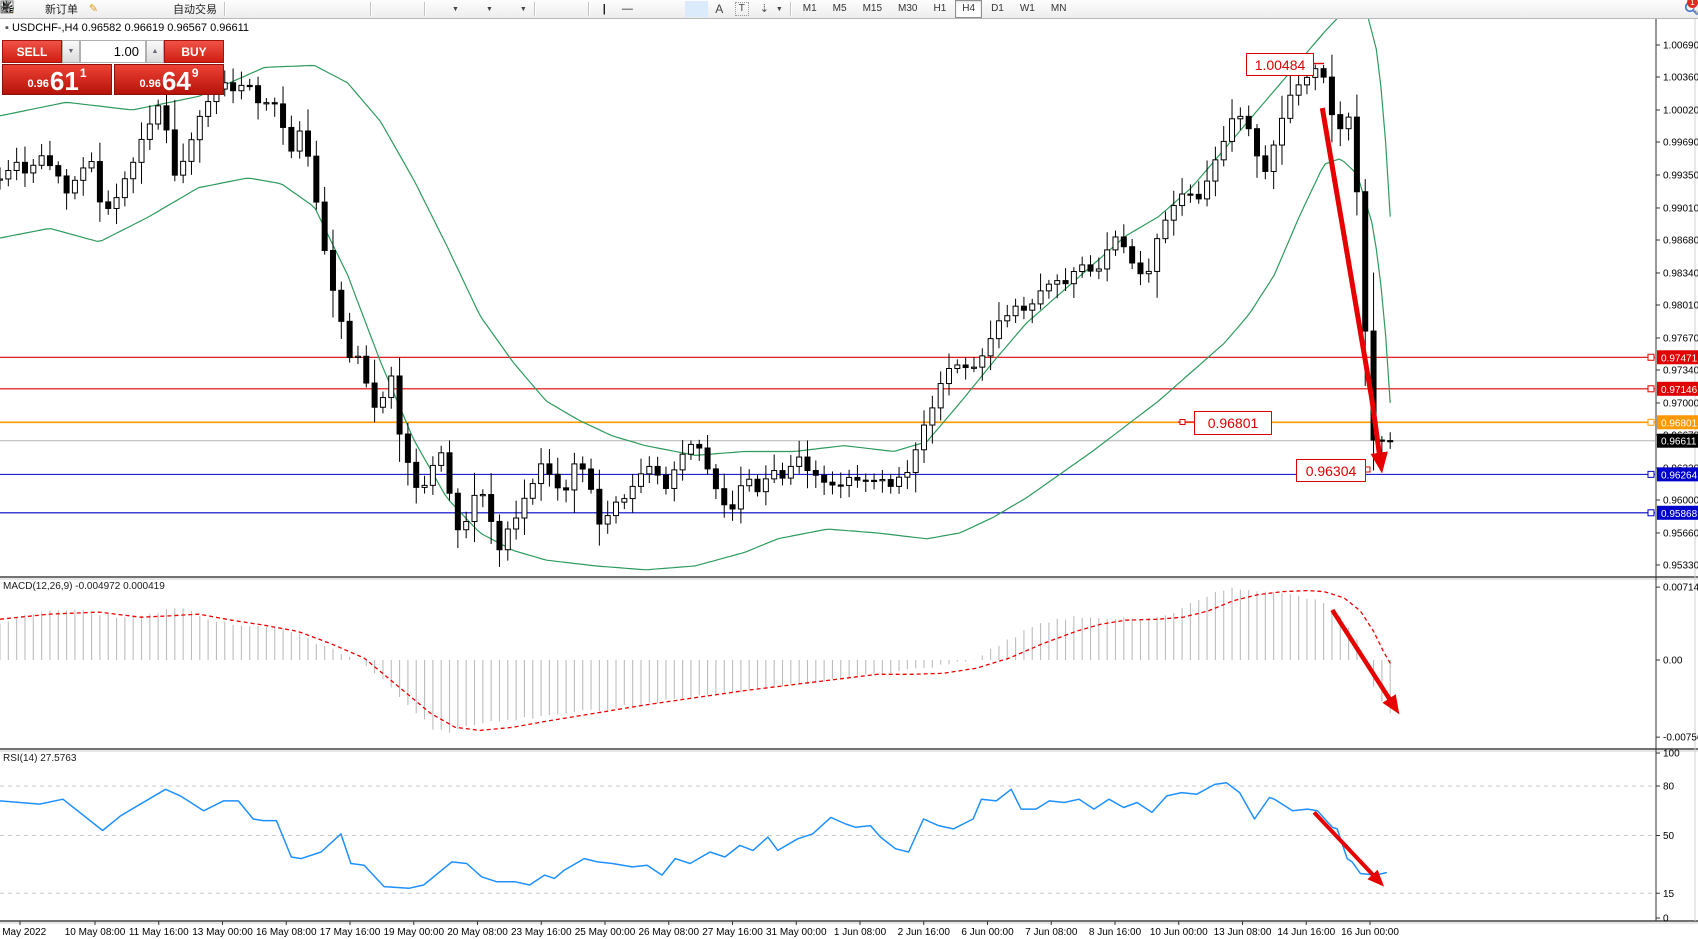 The image size is (1698, 939). I want to click on profile-icon, so click(64, 9).